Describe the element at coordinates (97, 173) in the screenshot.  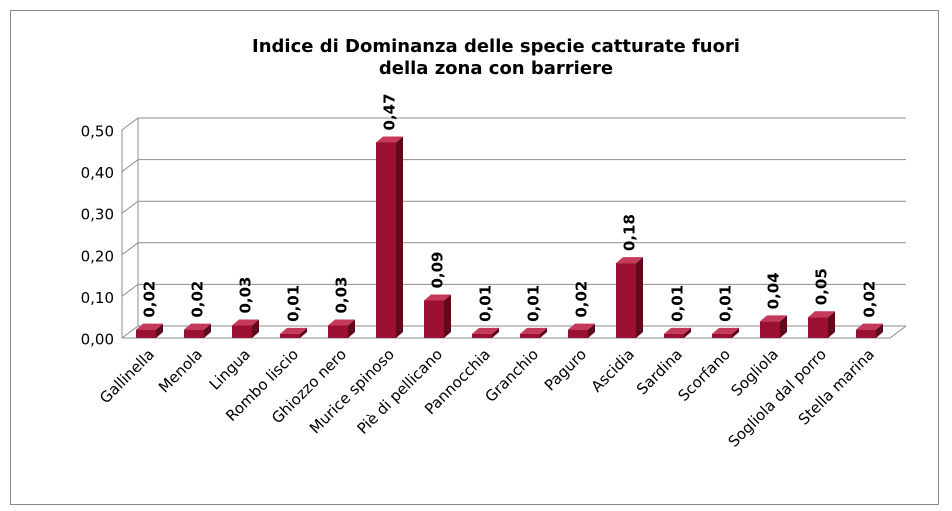
I see `y-tick-label: 0,40` at that location.